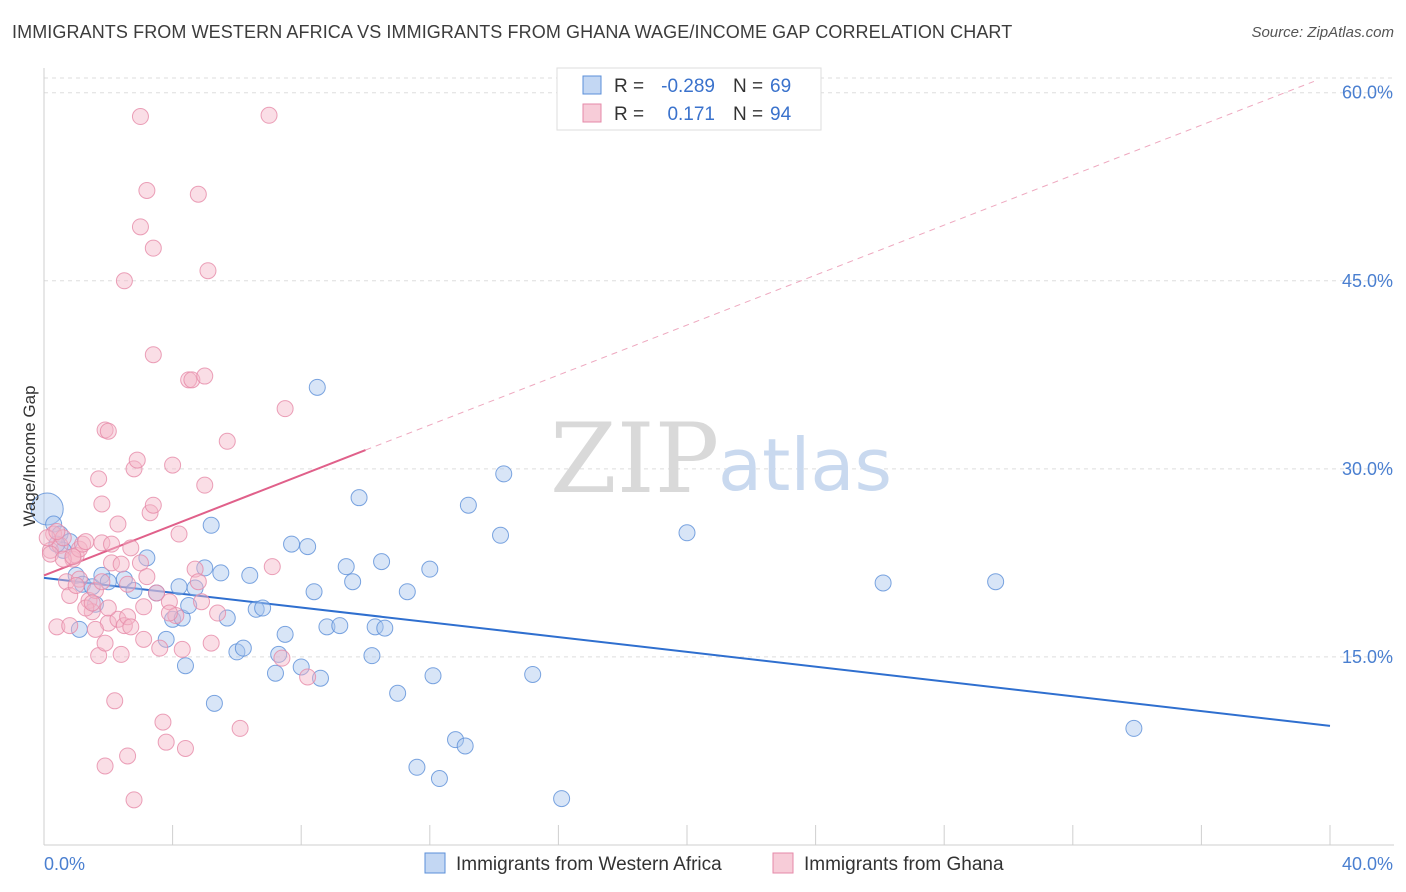  What do you see at coordinates (629, 86) in the screenshot?
I see `legend-r-label-1: R =` at bounding box center [629, 86].